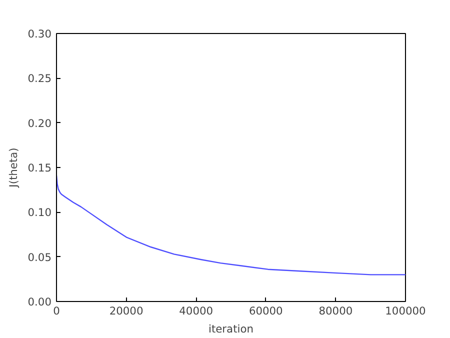  Describe the element at coordinates (196, 311) in the screenshot. I see `x-tick-label: 40000` at that location.